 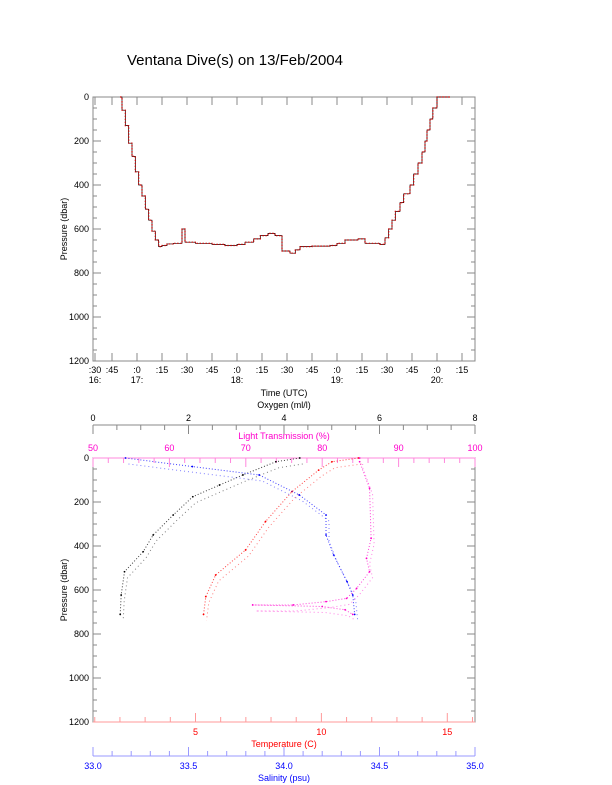 What do you see at coordinates (284, 405) in the screenshot?
I see `oxygen-axis-label: Oxygen (ml/l)` at bounding box center [284, 405].